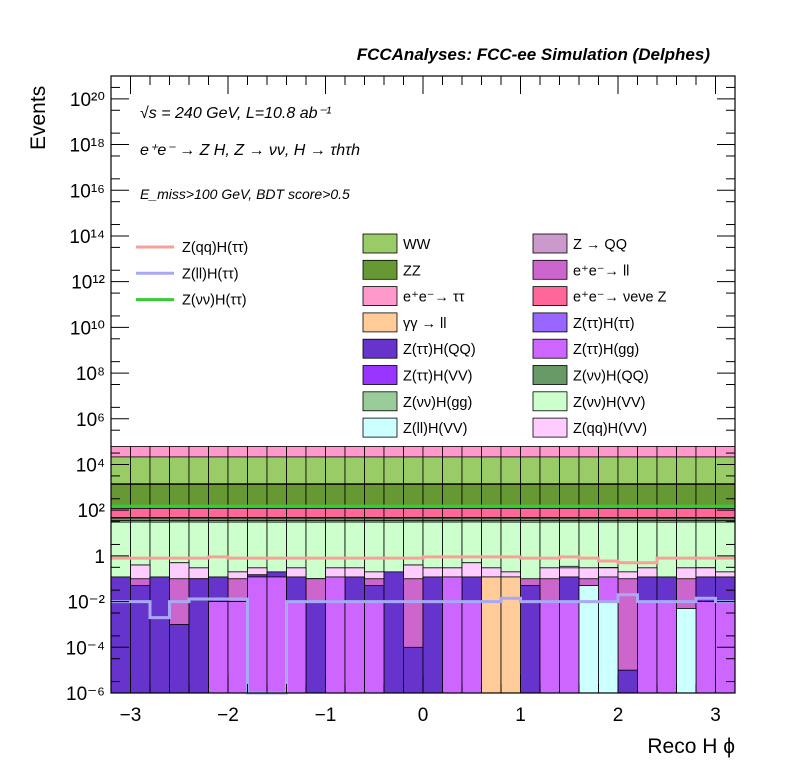 This screenshot has width=796, height=772. I want to click on x-axis-label: Reco H ϕ, so click(691, 746).